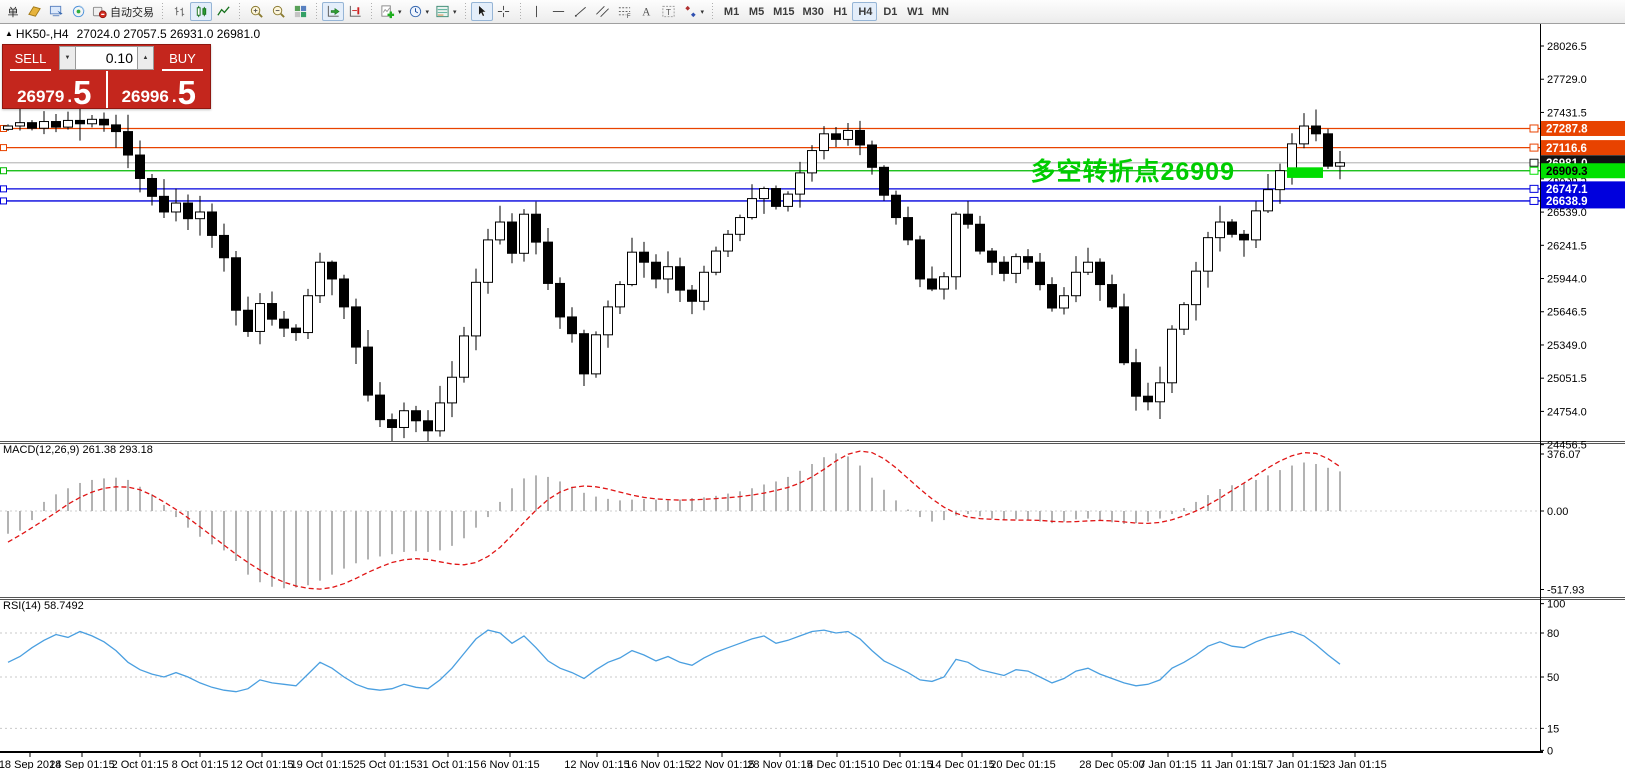  What do you see at coordinates (34, 11) in the screenshot?
I see `metaeditor-button` at bounding box center [34, 11].